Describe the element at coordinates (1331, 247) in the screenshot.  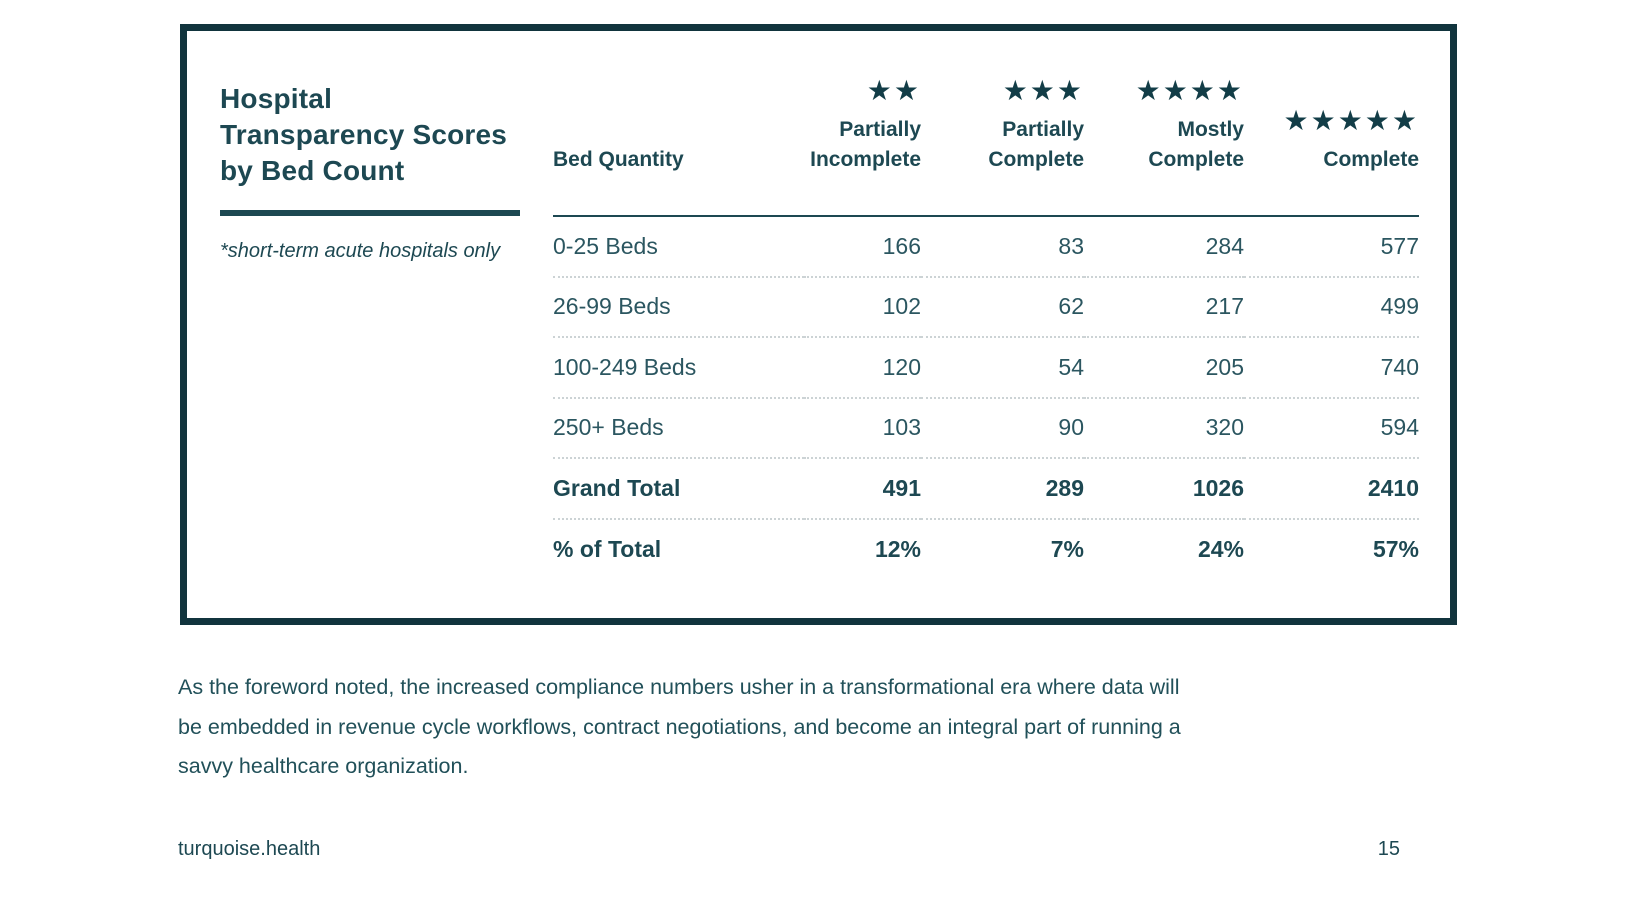
I see `table-cell: 577` at that location.